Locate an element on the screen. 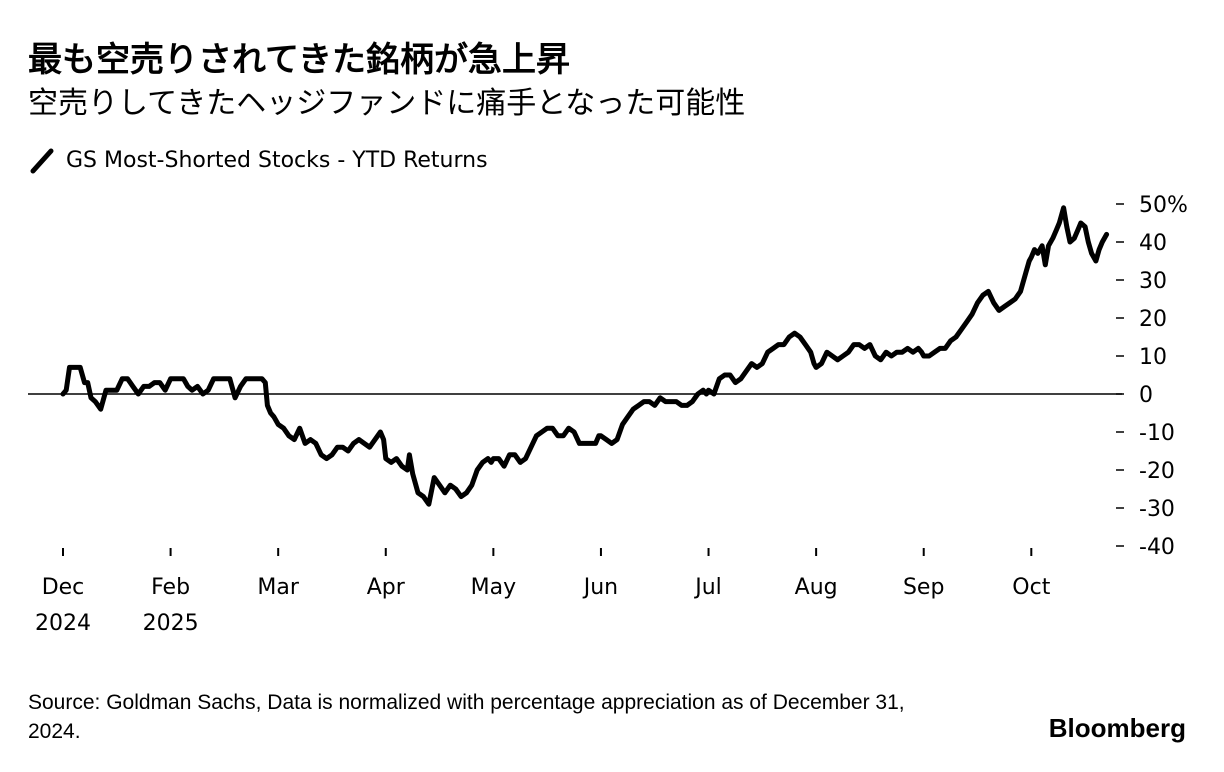  y-tick-label: -40 is located at coordinates (1157, 547).